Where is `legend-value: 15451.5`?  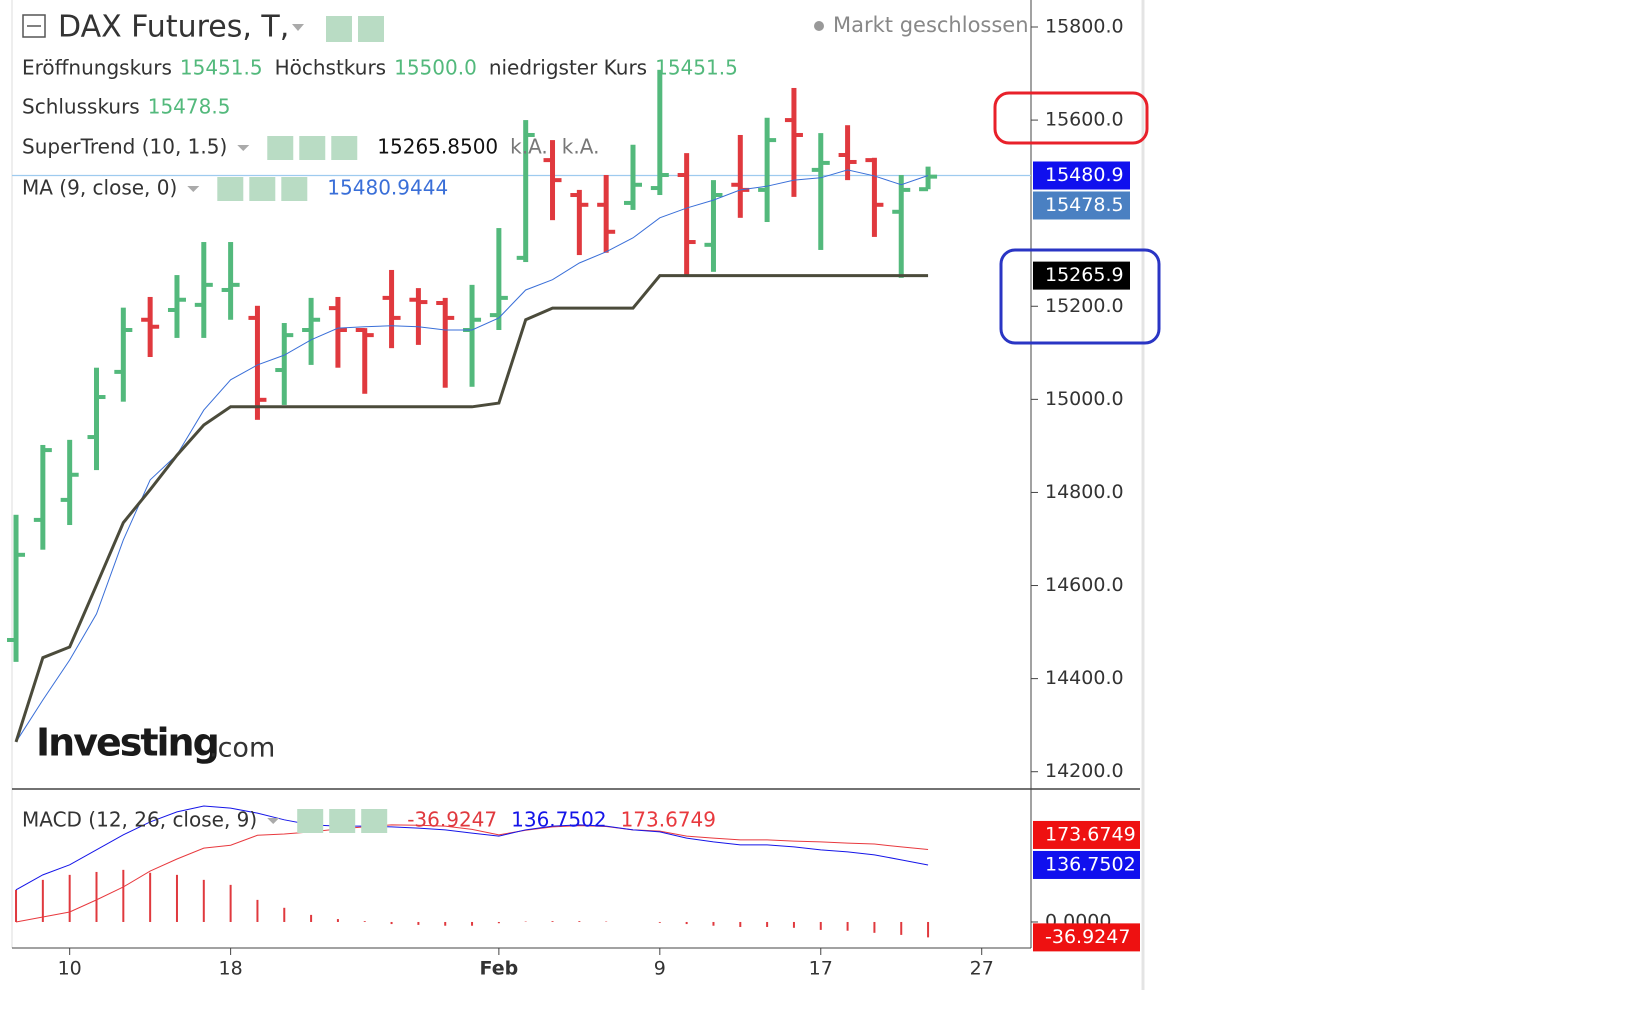 legend-value: 15451.5 is located at coordinates (696, 68).